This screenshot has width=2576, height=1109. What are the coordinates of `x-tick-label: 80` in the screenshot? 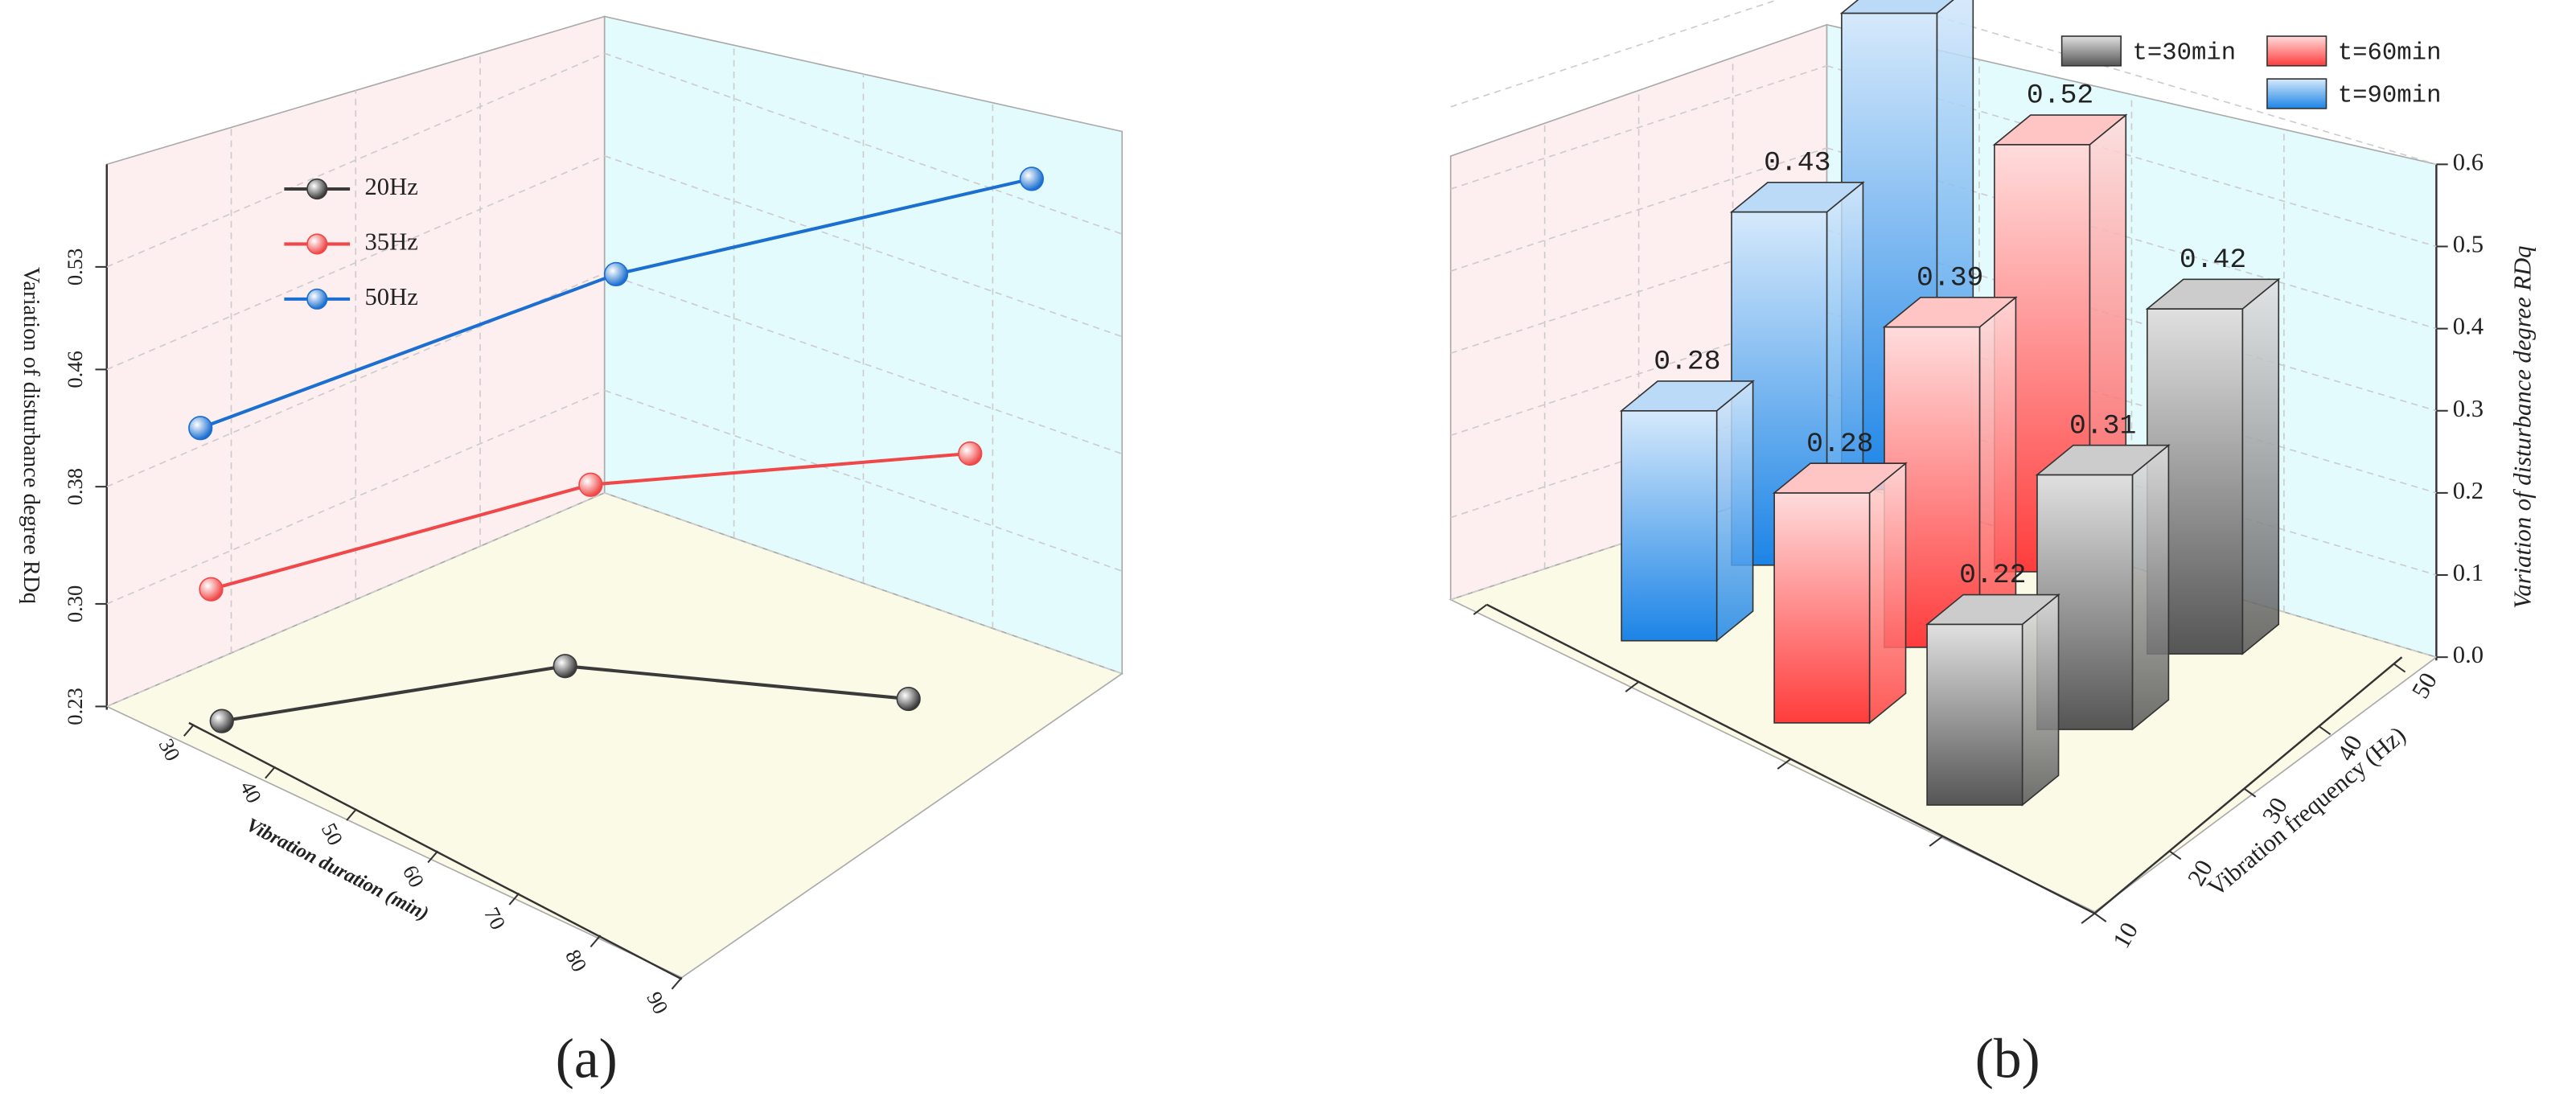 It's located at (576, 961).